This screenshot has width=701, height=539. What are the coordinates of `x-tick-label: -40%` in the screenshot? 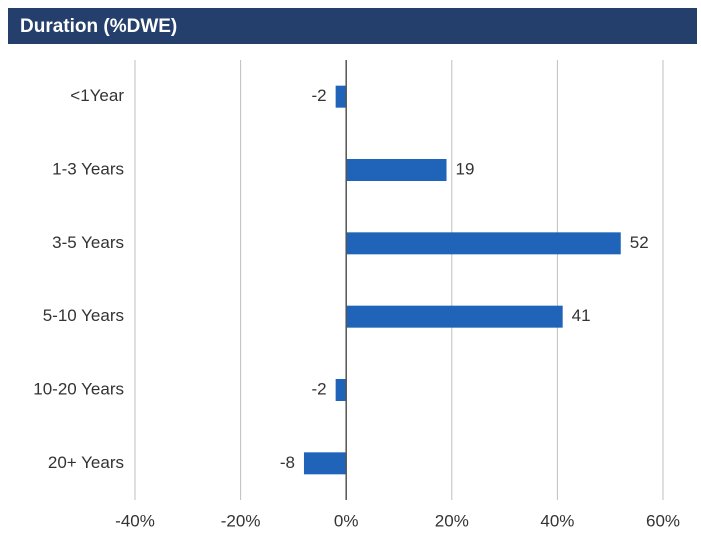 It's located at (135, 520).